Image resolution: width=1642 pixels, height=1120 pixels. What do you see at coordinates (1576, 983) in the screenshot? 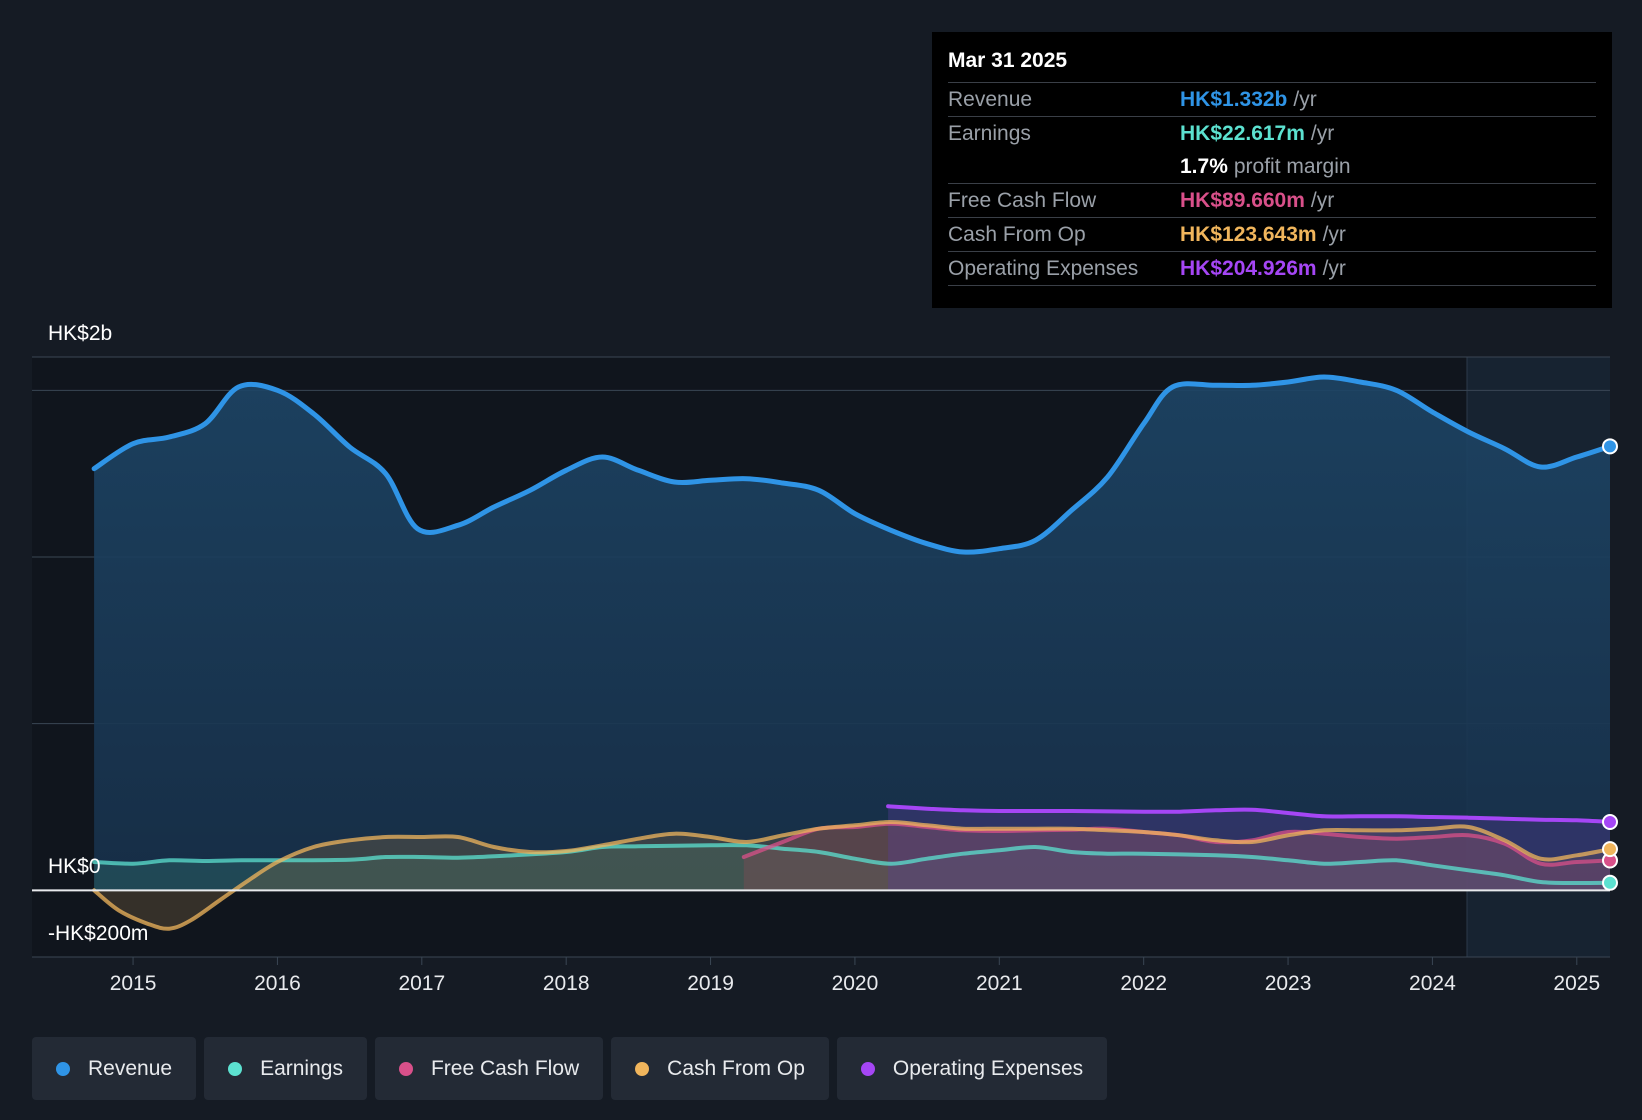
I see `x-tick-label: 2025` at bounding box center [1576, 983].